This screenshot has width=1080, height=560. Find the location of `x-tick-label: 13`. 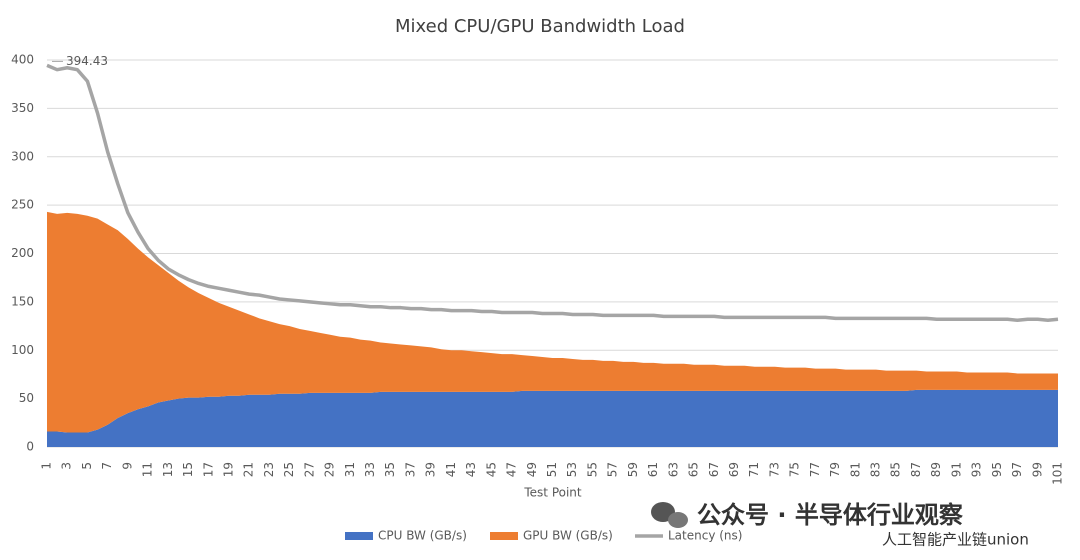

x-tick-label: 13 is located at coordinates (168, 469).